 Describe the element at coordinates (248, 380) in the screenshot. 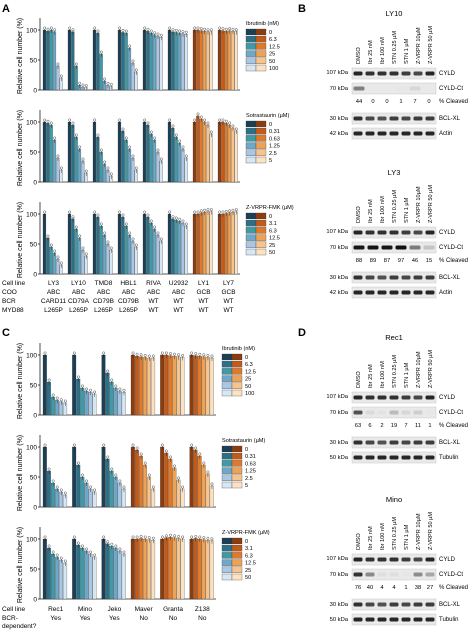

I see `legend-entry: 25` at that location.